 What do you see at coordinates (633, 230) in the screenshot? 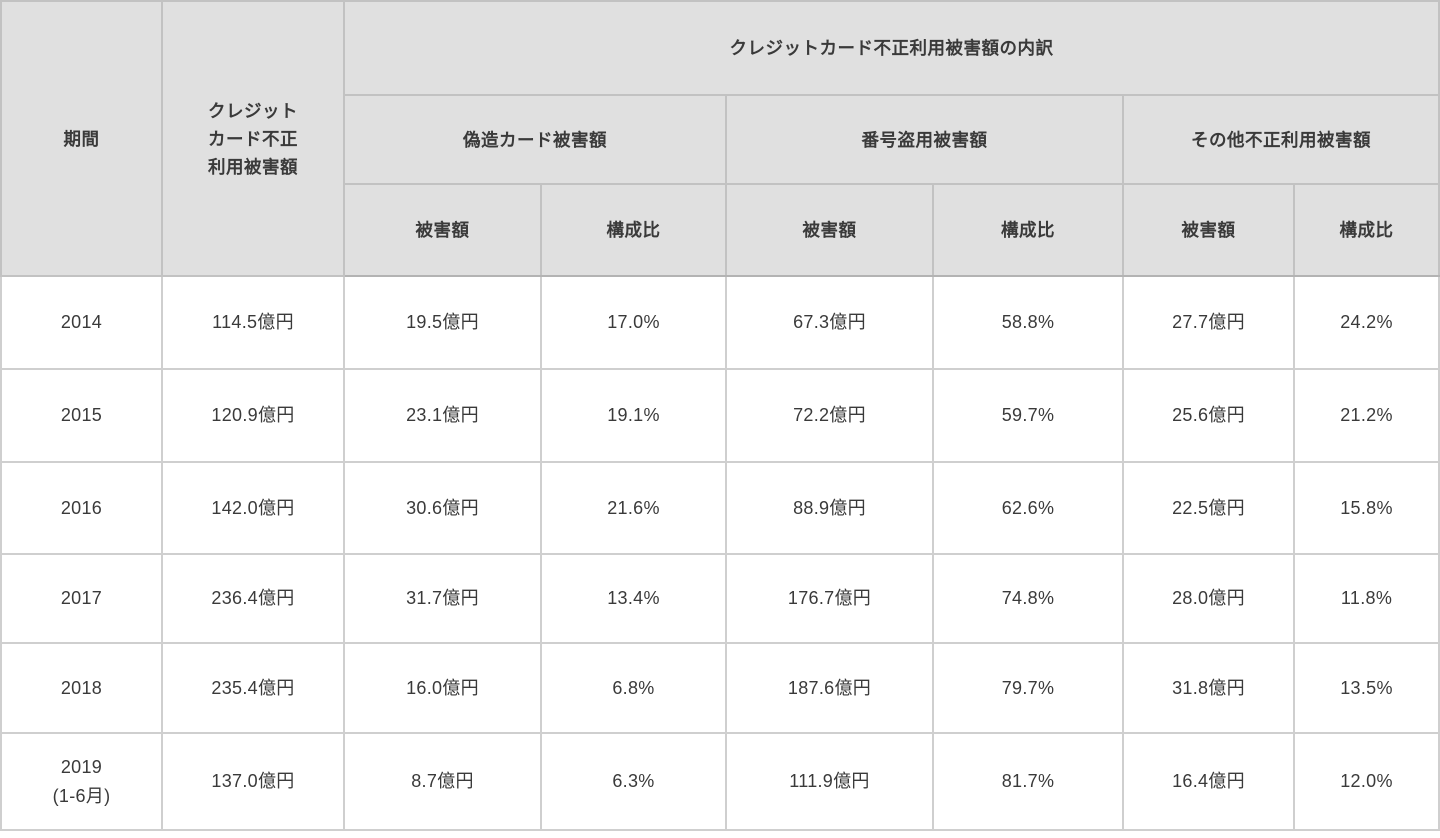
I see `header-counterfeit-ratio: 構成比` at bounding box center [633, 230].